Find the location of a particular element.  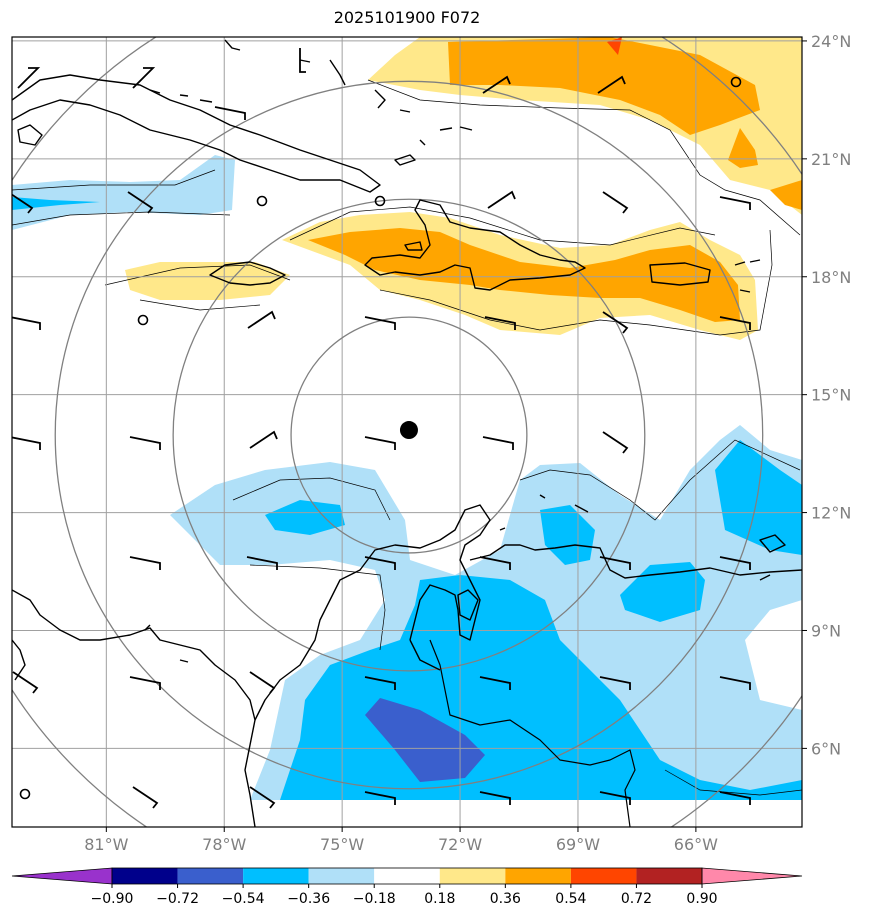

lat-tick-label: 21°N is located at coordinates (831, 159).